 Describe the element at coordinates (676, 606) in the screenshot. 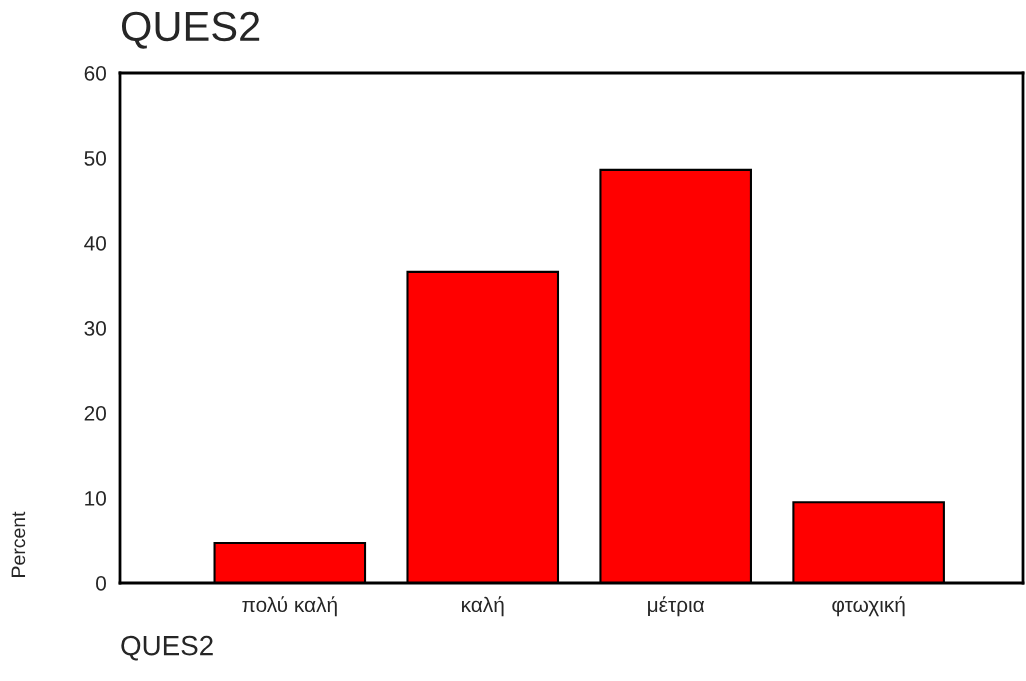

I see `x-tick-label: μέτρια` at that location.